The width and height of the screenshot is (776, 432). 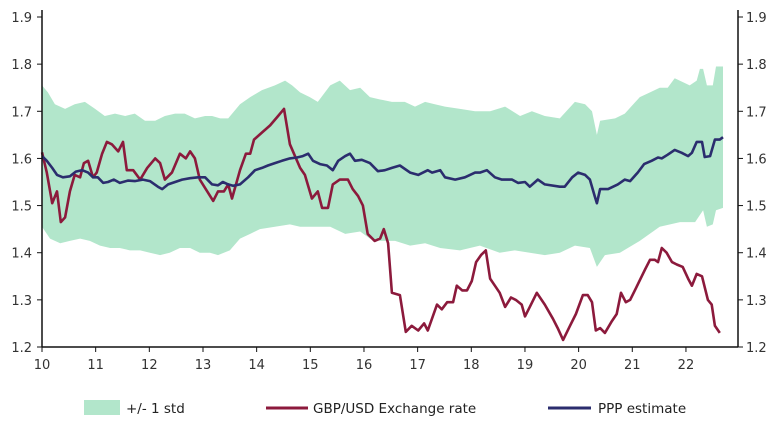 I want to click on y-tick-label-right: 1.7, so click(x=756, y=112).